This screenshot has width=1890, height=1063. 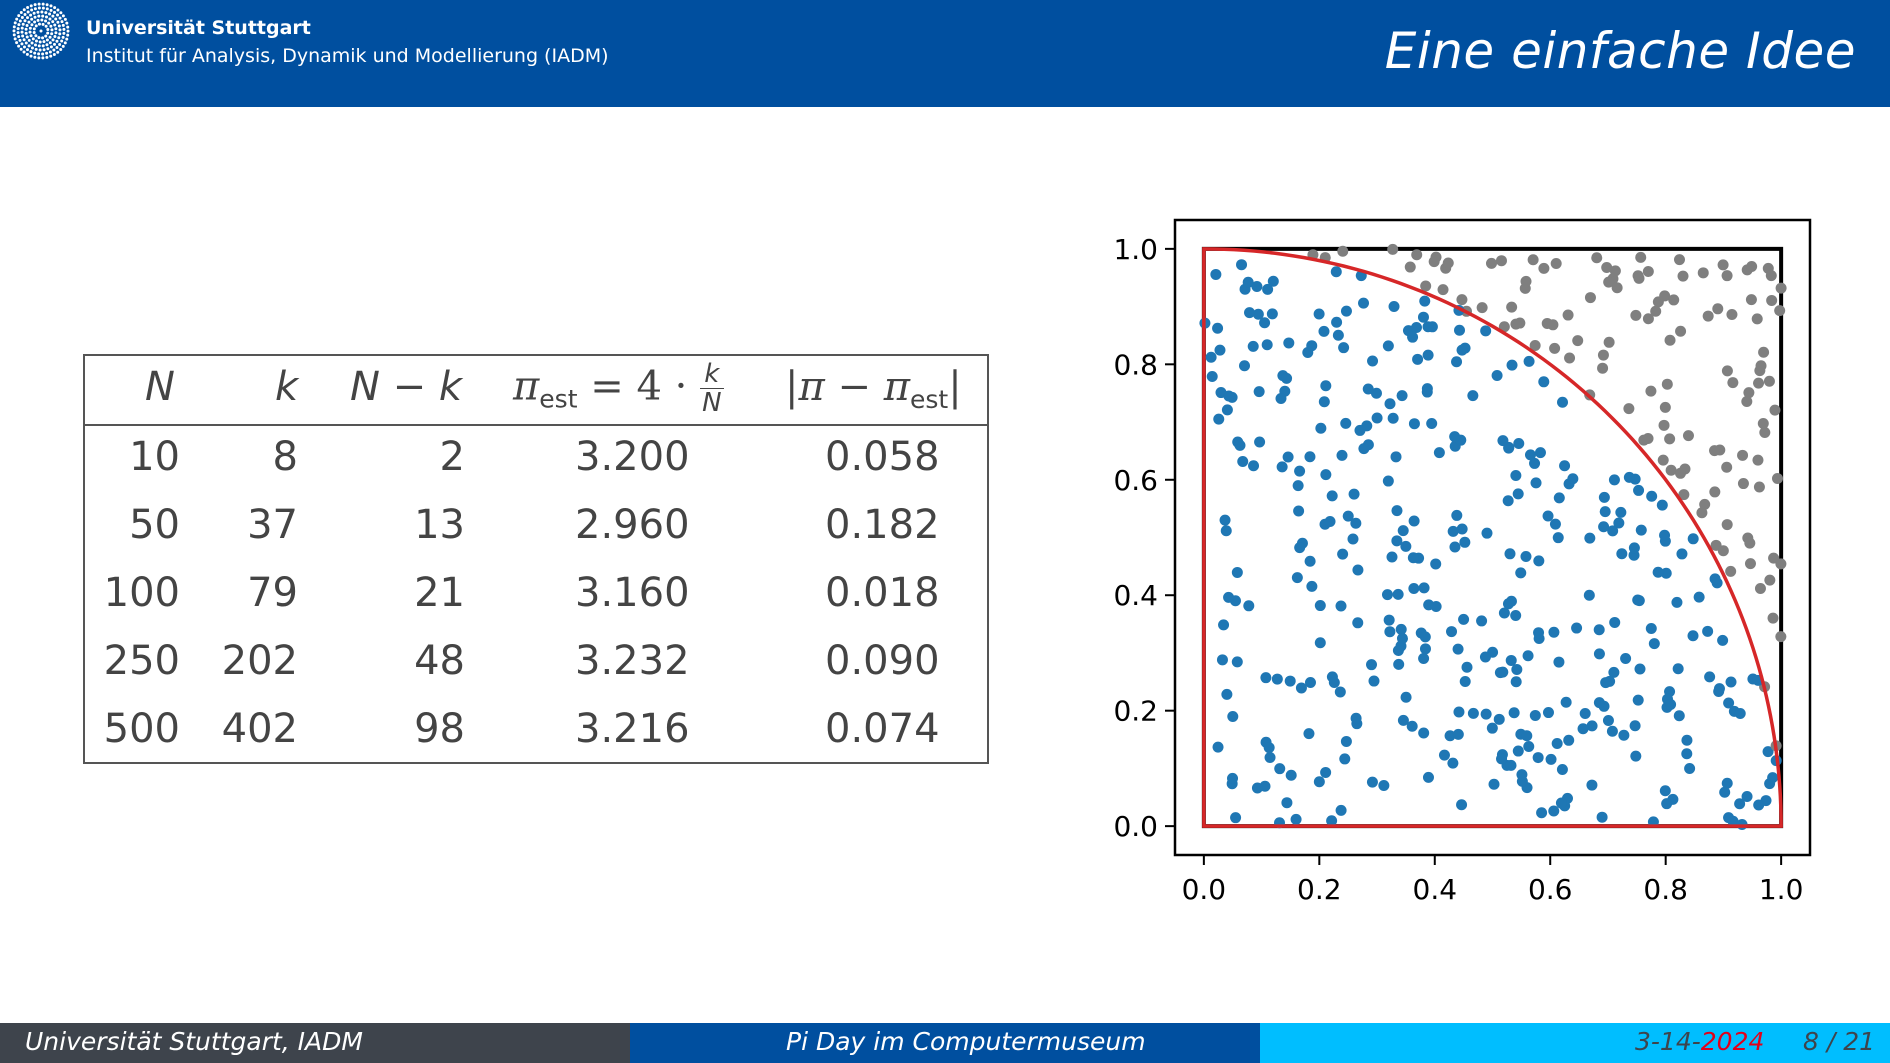 What do you see at coordinates (439, 661) in the screenshot?
I see `cell-n-minus-k: 48` at bounding box center [439, 661].